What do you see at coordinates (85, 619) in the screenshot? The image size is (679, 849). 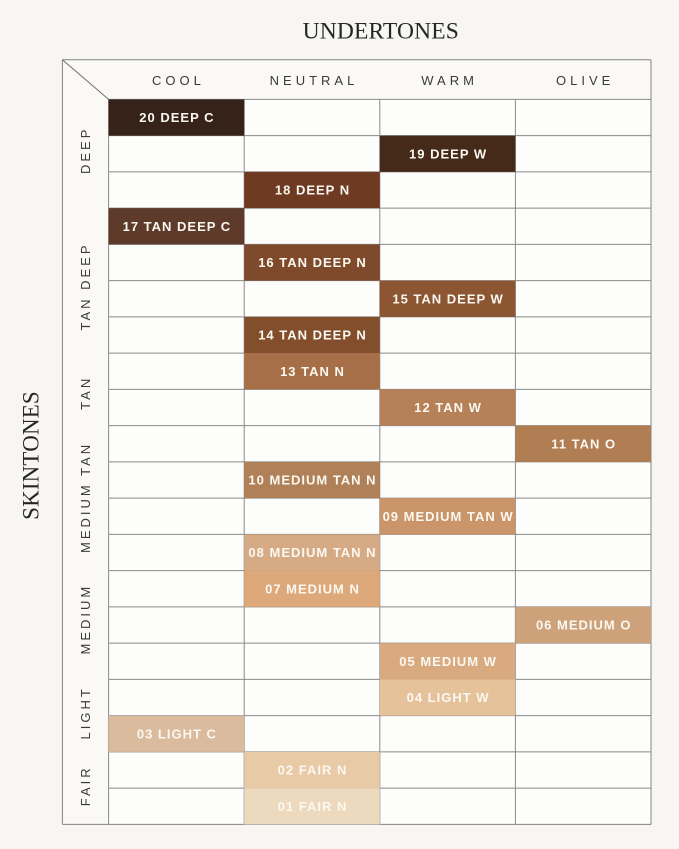 I see `svg-text: MEDIUM` at bounding box center [85, 619].